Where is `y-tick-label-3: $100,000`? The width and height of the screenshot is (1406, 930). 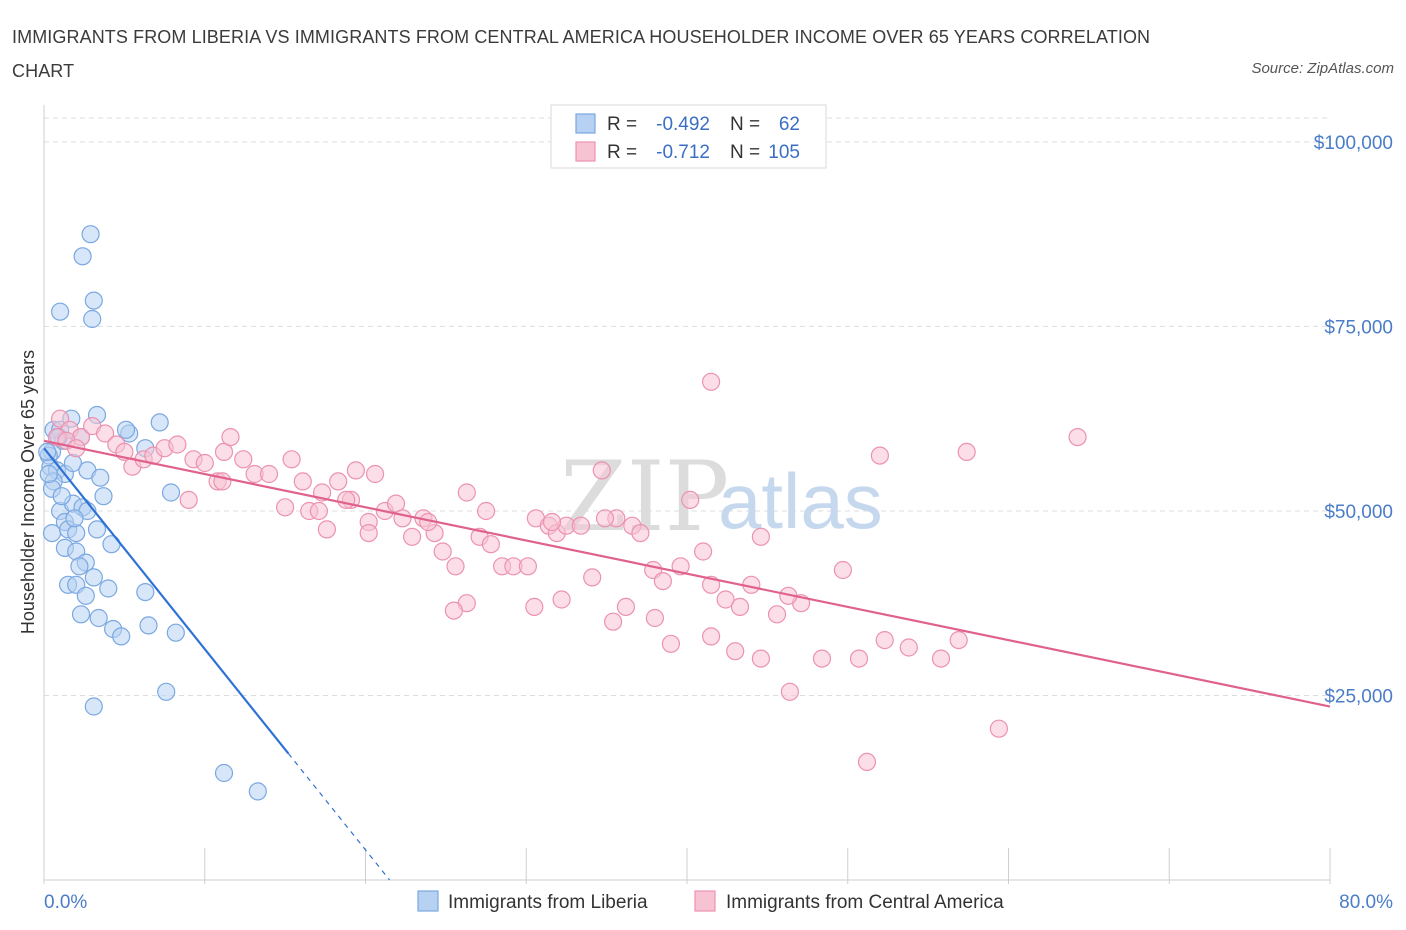
y-tick-label-3: $100,000 is located at coordinates (1353, 143).